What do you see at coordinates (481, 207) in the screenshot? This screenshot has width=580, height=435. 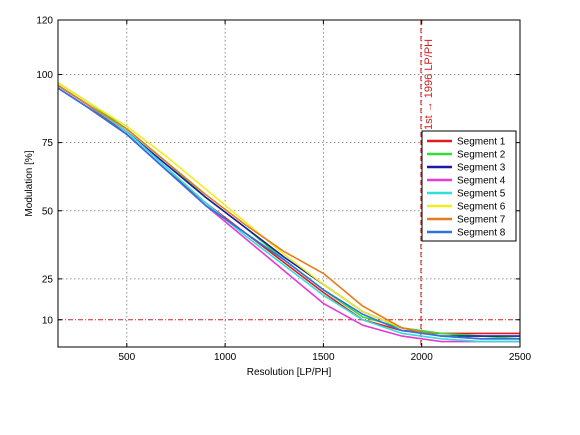 I see `legend-entry-label: Segment 6` at bounding box center [481, 207].